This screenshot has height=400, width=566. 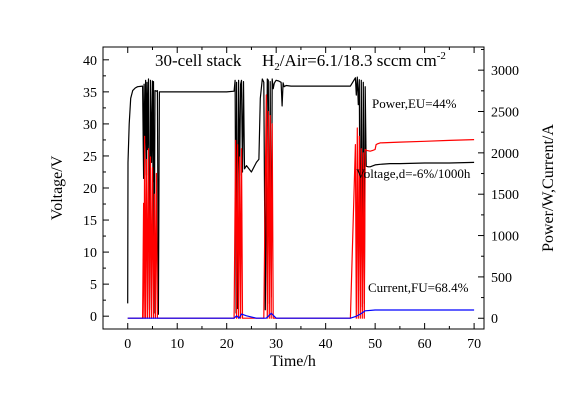 What do you see at coordinates (177, 344) in the screenshot?
I see `x-tick-label: 10` at bounding box center [177, 344].